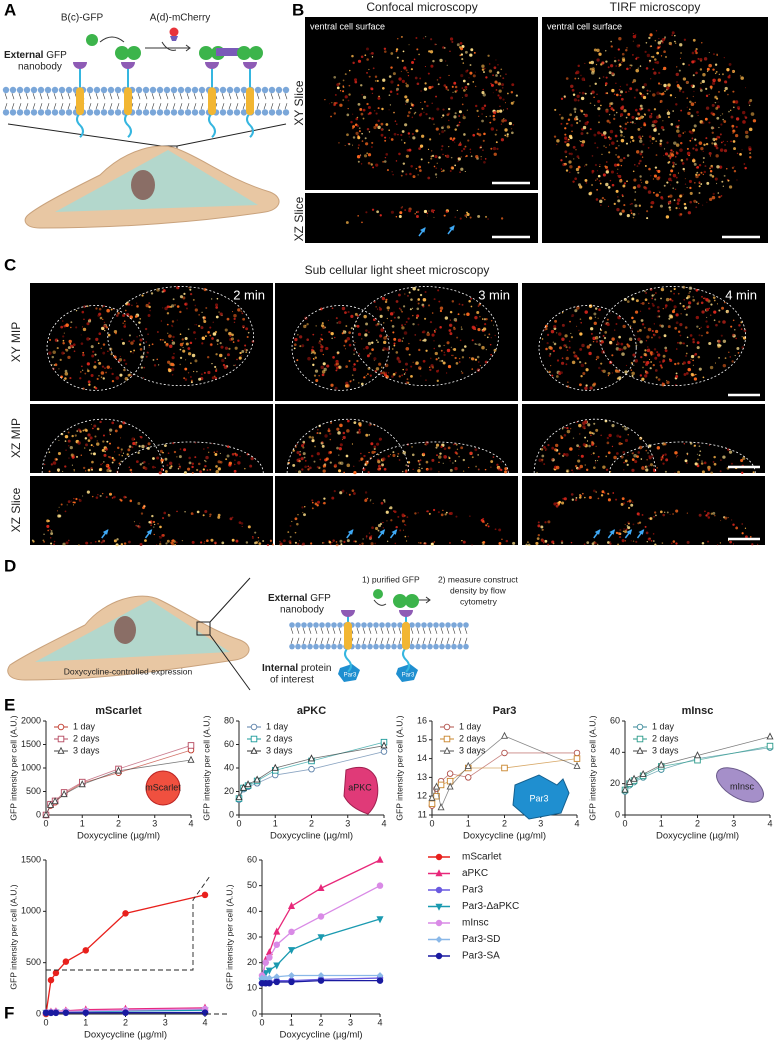  What do you see at coordinates (347, 823) in the screenshot?
I see `x-tick-label: 3` at bounding box center [347, 823].